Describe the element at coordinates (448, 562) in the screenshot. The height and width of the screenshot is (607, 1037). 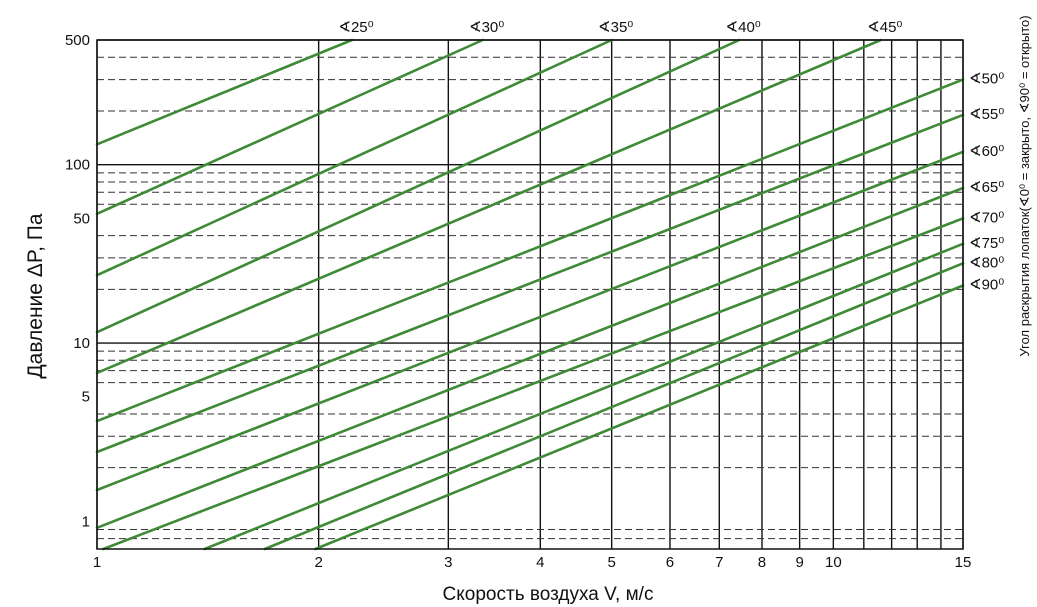
I see `x-tick-label: 3` at that location.